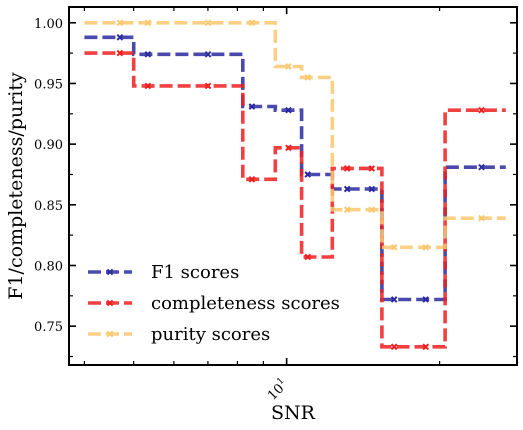 The width and height of the screenshot is (523, 430). What do you see at coordinates (48, 145) in the screenshot?
I see `y-tick-label: 0.90` at bounding box center [48, 145].